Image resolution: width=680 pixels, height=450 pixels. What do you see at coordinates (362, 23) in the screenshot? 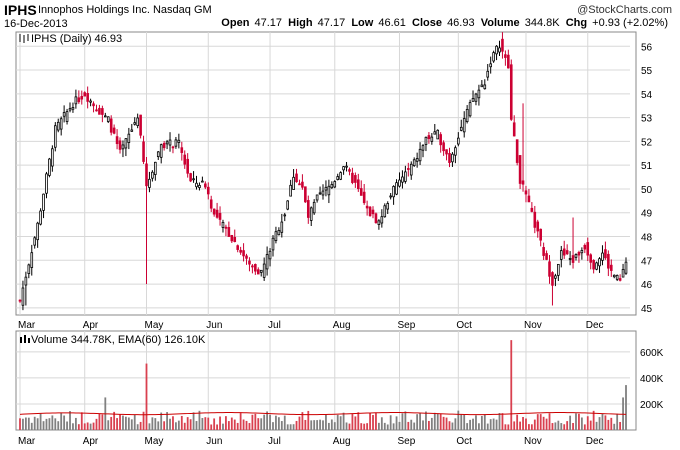
I see `low-label: Low` at bounding box center [362, 23].